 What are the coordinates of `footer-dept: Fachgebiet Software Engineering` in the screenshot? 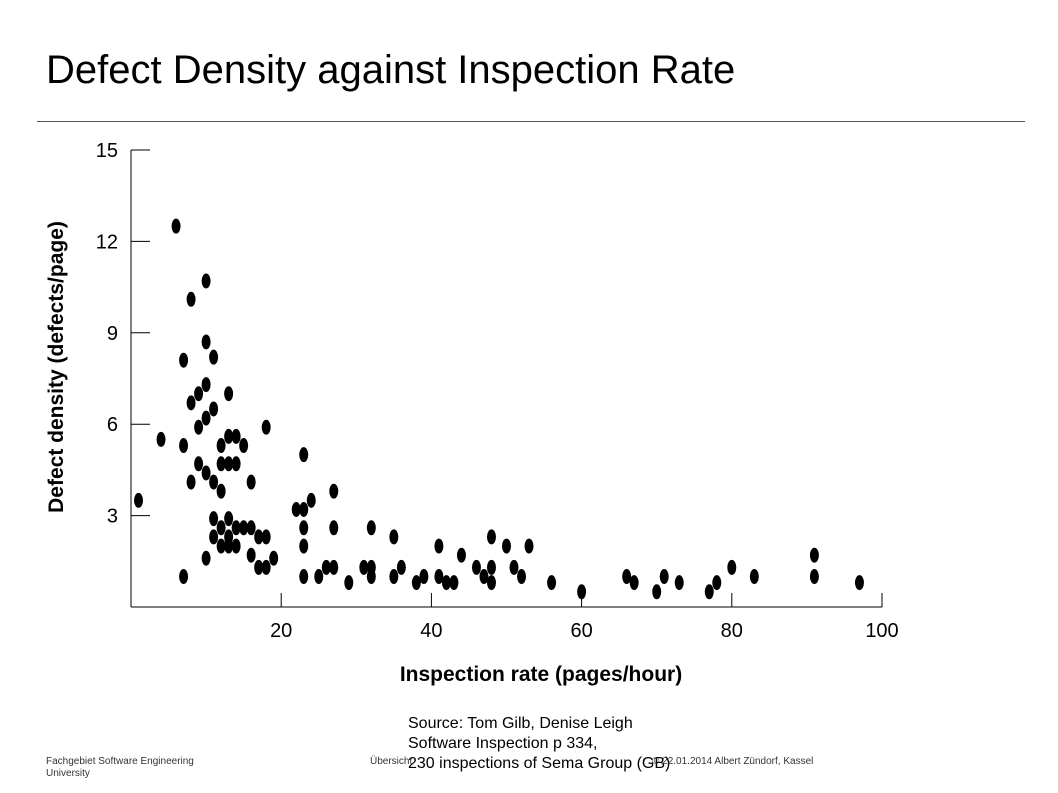 It's located at (120, 761).